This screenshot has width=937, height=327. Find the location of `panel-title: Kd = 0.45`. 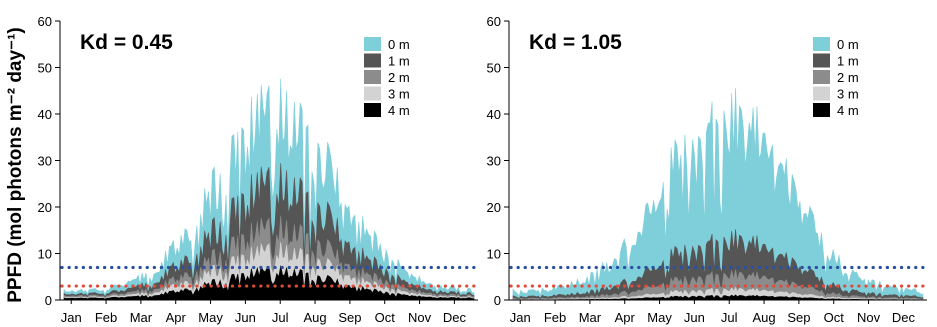

panel-title: Kd = 0.45 is located at coordinates (126, 42).